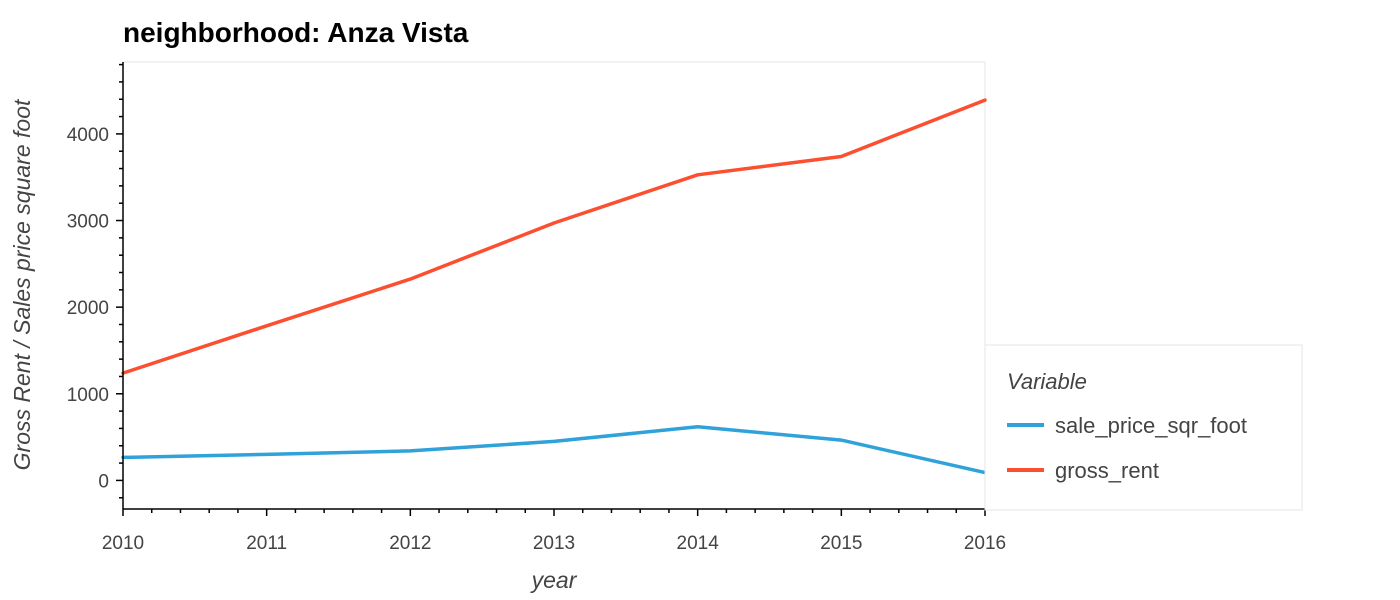 The width and height of the screenshot is (1400, 600). Describe the element at coordinates (88, 395) in the screenshot. I see `y-tick-label: 1000` at that location.